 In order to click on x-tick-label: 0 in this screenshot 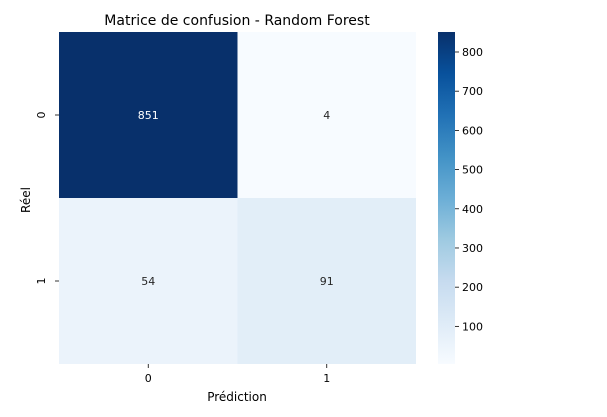, I will do `click(148, 378)`.